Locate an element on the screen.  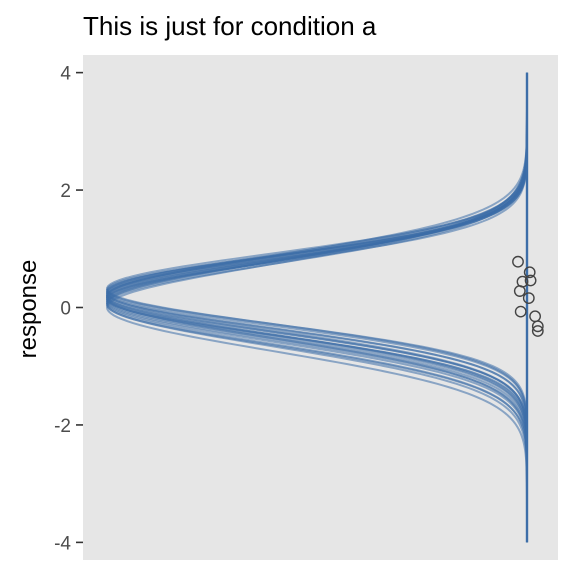
y-axis: -4 -2 0 2 4 is located at coordinates (68, 309).